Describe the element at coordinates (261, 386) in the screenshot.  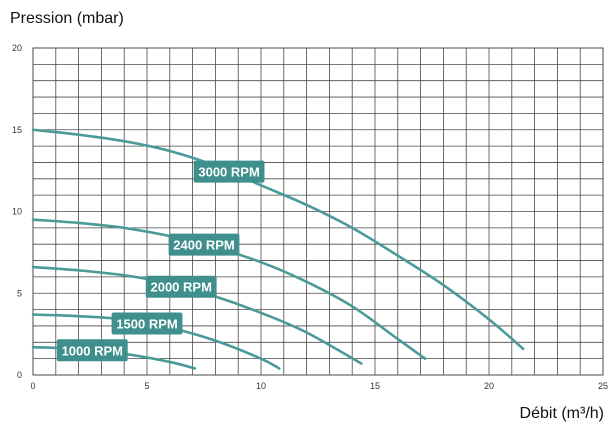
I see `x-tick-label: 10` at that location.